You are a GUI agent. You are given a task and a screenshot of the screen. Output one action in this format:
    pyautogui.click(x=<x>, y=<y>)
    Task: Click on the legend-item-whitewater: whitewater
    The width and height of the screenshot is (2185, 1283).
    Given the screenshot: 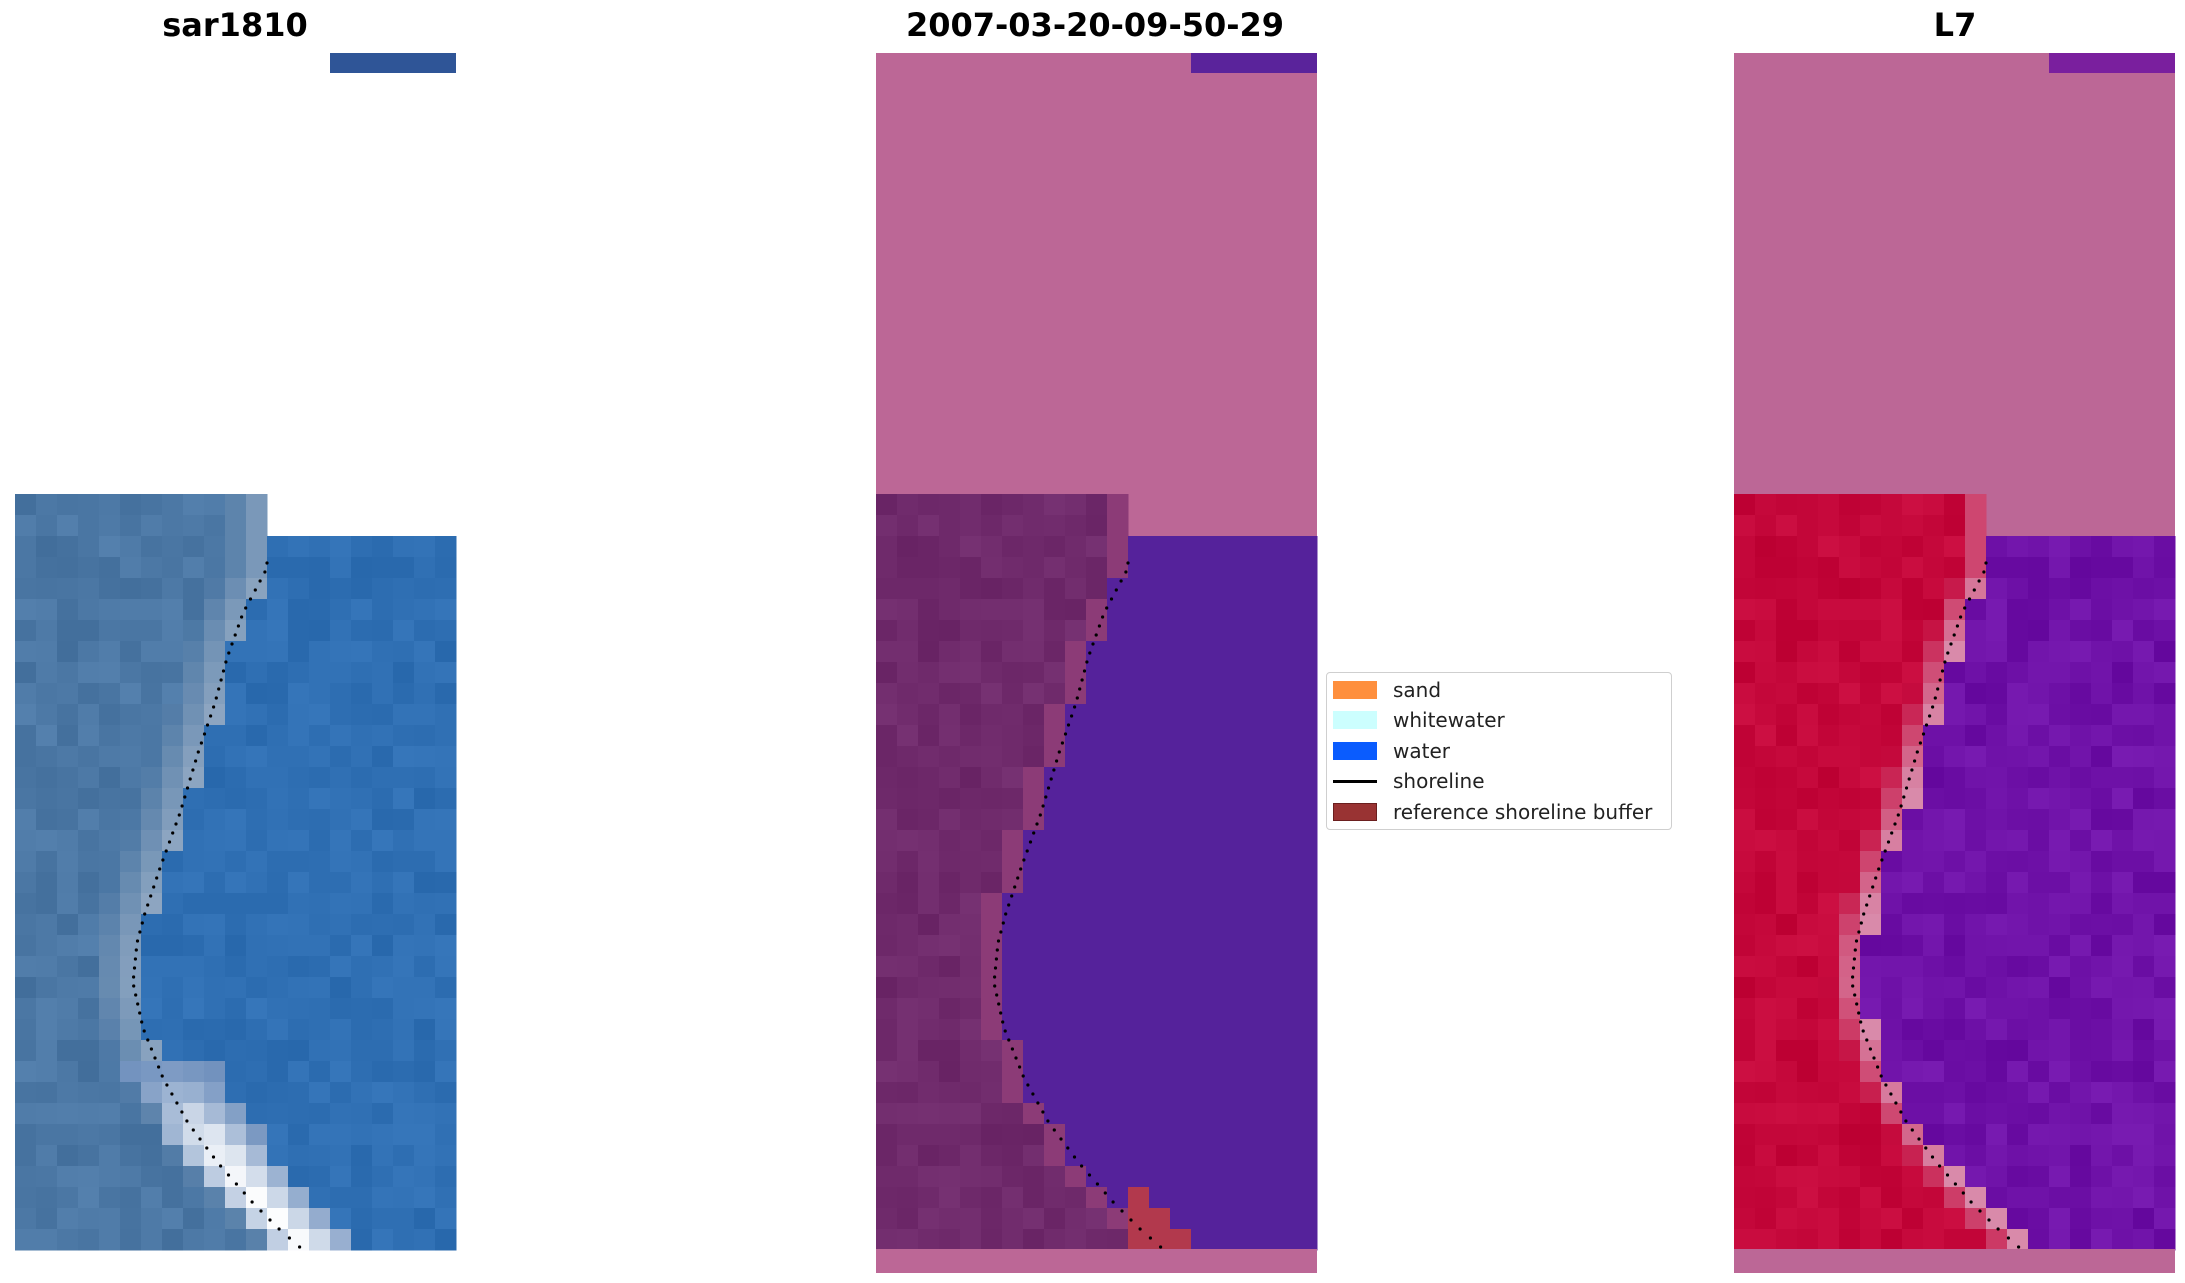 What is the action you would take?
    pyautogui.click(x=1419, y=720)
    